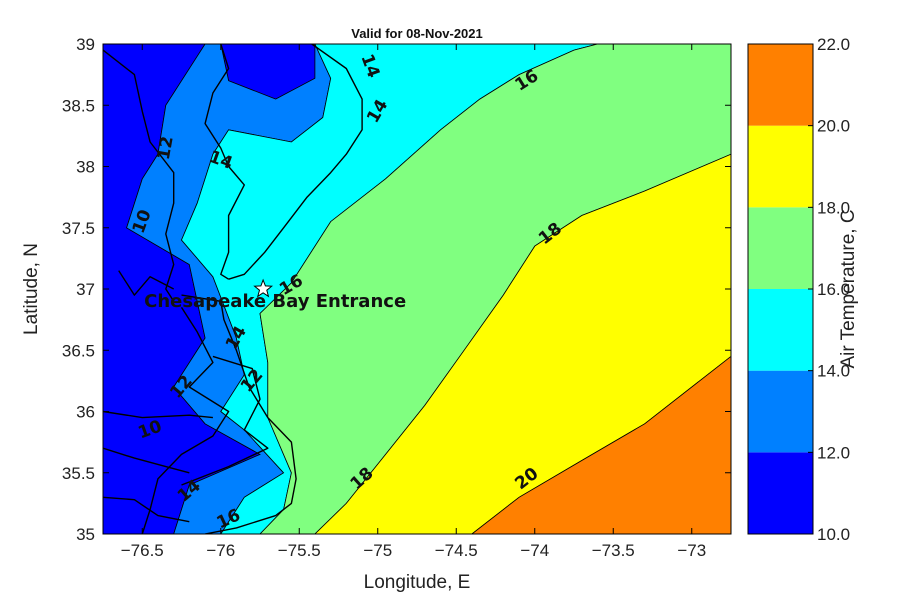 Image resolution: width=900 pixels, height=600 pixels. What do you see at coordinates (833, 207) in the screenshot?
I see `colorbar-tick-label-4: 18.0` at bounding box center [833, 207].